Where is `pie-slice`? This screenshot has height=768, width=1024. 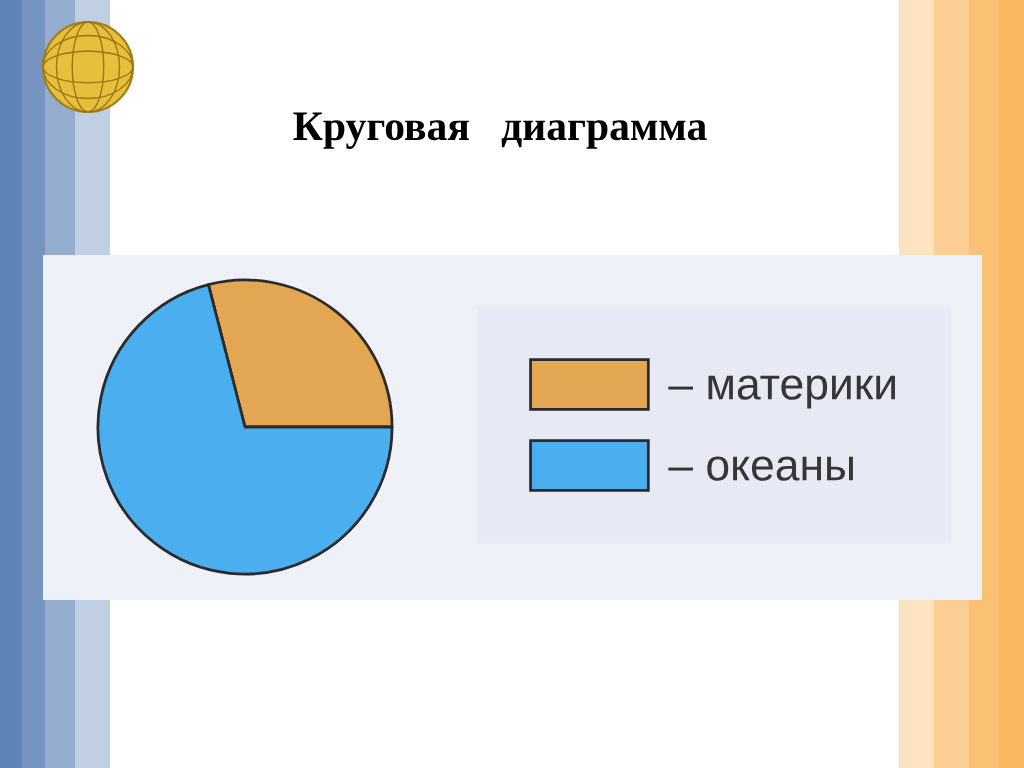 pie-slice is located at coordinates (245, 429).